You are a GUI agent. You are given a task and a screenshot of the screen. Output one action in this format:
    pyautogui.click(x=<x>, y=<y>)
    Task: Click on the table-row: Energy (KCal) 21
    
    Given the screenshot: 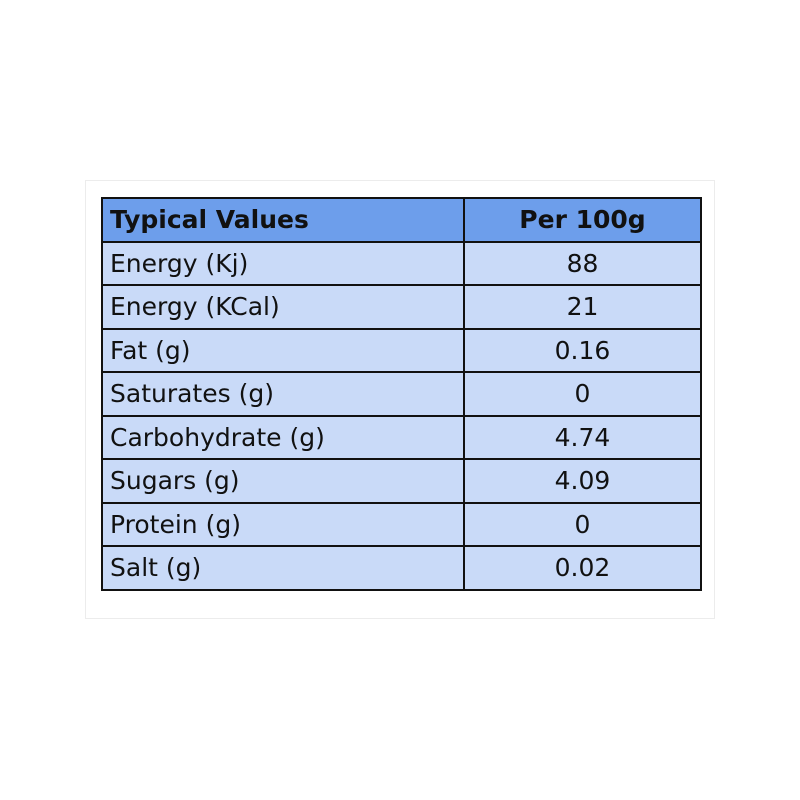 What is the action you would take?
    pyautogui.click(x=401, y=307)
    